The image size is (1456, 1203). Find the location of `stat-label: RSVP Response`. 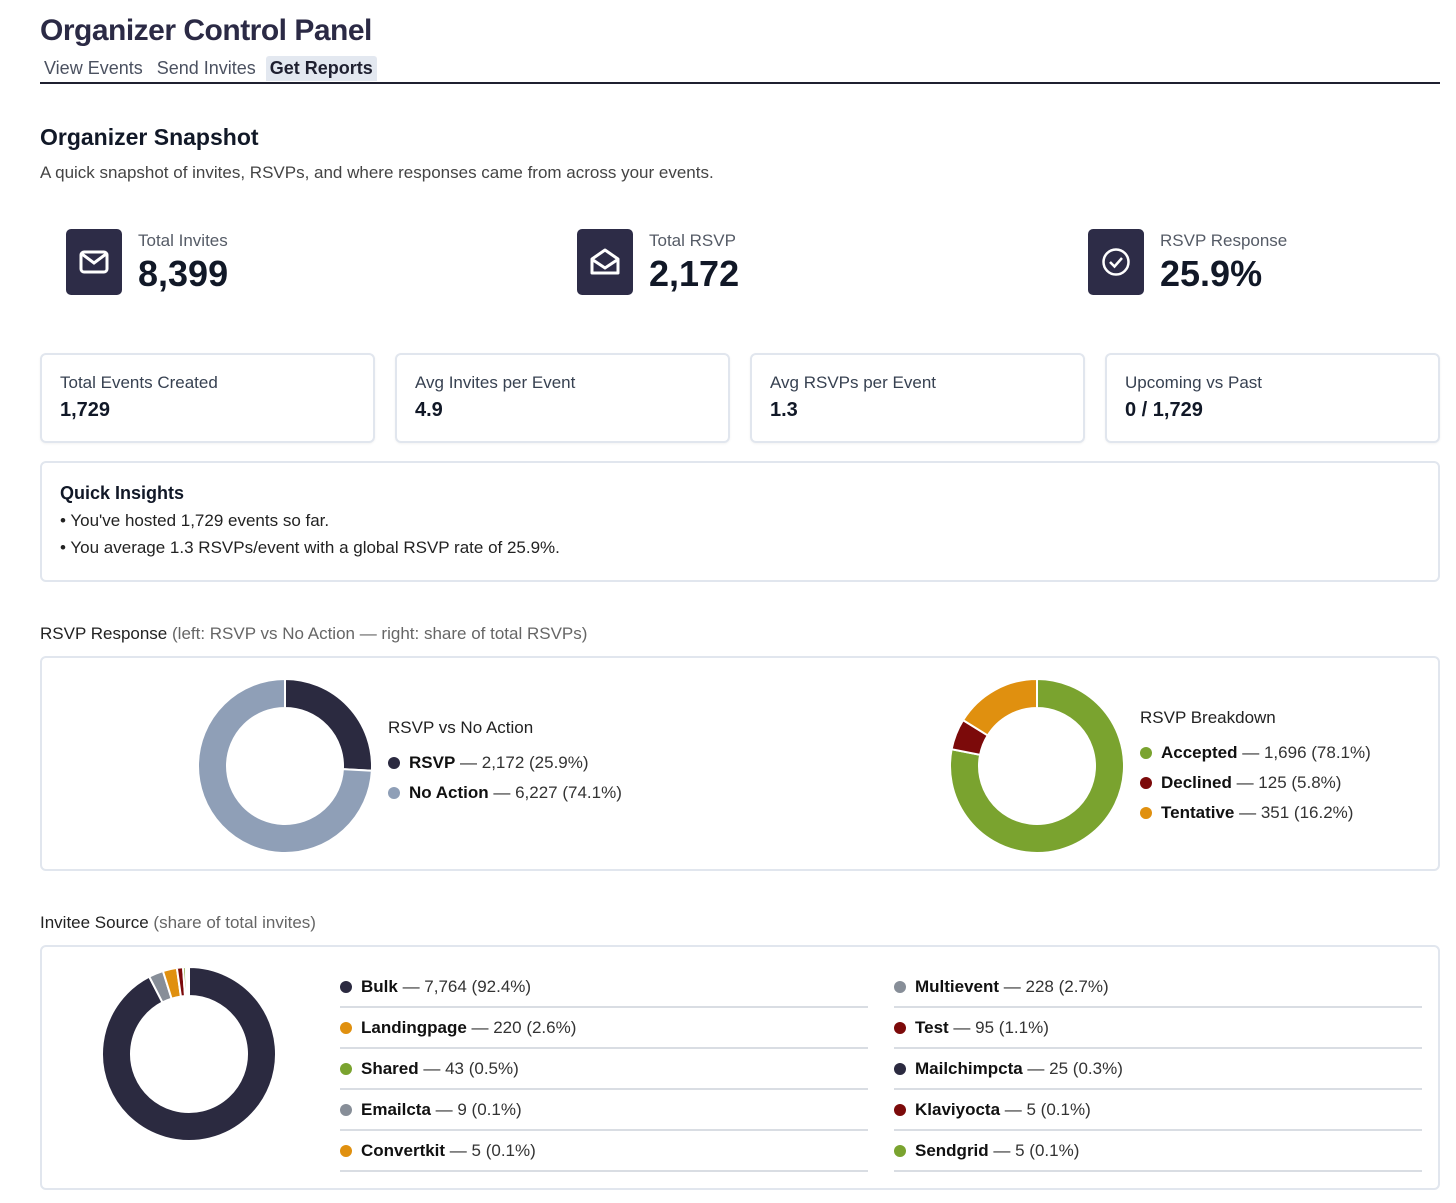

stat-label: RSVP Response is located at coordinates (1224, 240).